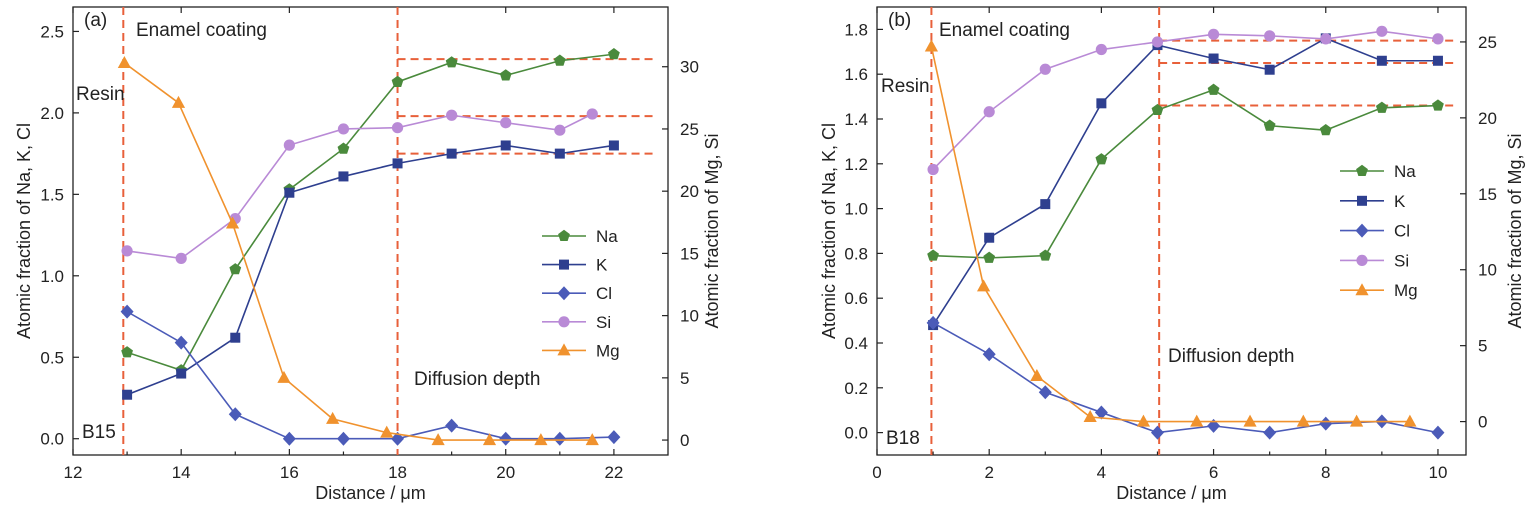  Describe the element at coordinates (477, 379) in the screenshot. I see `diffusion-depth-label: Diffusion depth` at that location.